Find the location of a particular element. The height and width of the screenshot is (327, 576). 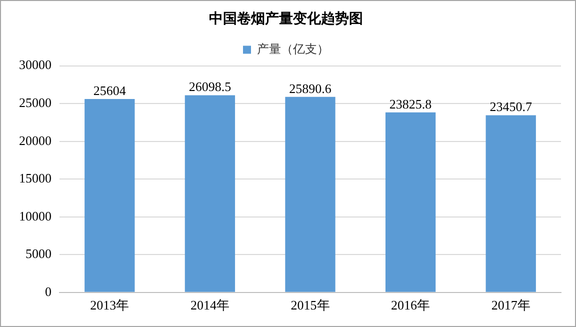

legend-label: 产量（亿支） is located at coordinates (293, 49).